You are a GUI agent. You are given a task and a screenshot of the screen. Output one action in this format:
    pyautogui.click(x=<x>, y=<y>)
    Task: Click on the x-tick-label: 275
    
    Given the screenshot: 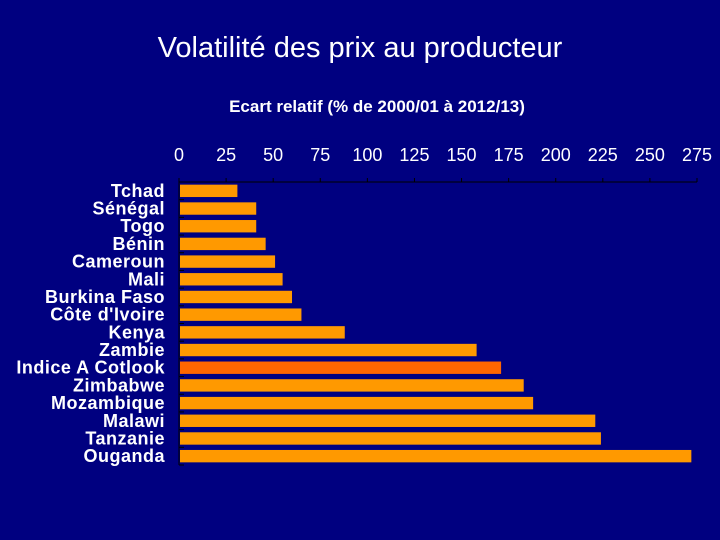 What is the action you would take?
    pyautogui.click(x=697, y=155)
    